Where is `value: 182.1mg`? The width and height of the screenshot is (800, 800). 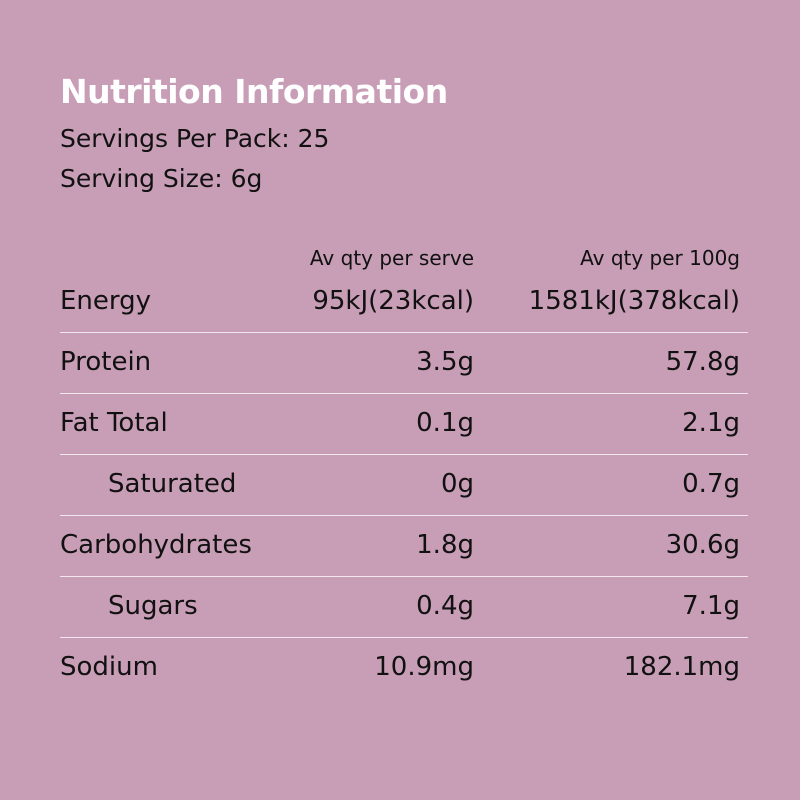
value: 182.1mg is located at coordinates (681, 667).